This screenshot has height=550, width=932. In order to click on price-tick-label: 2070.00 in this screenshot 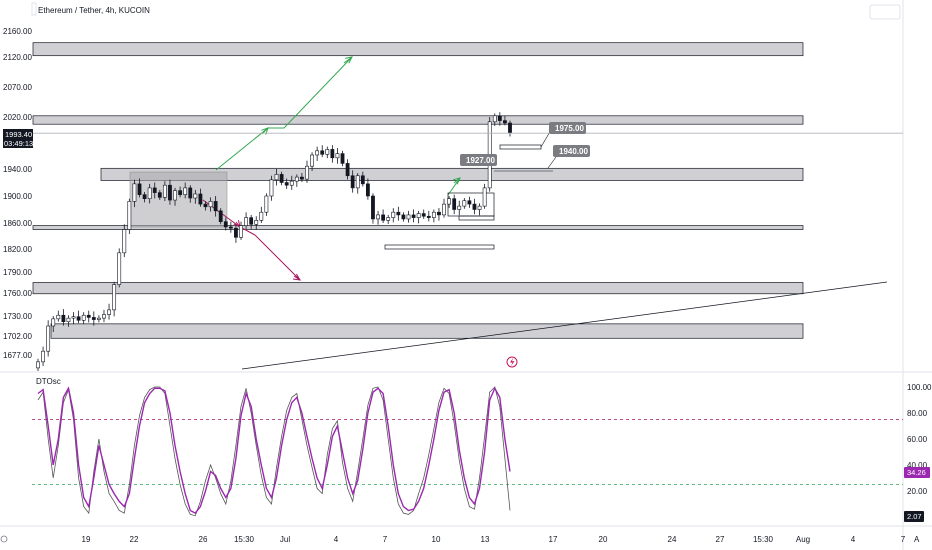, I will do `click(17, 87)`.